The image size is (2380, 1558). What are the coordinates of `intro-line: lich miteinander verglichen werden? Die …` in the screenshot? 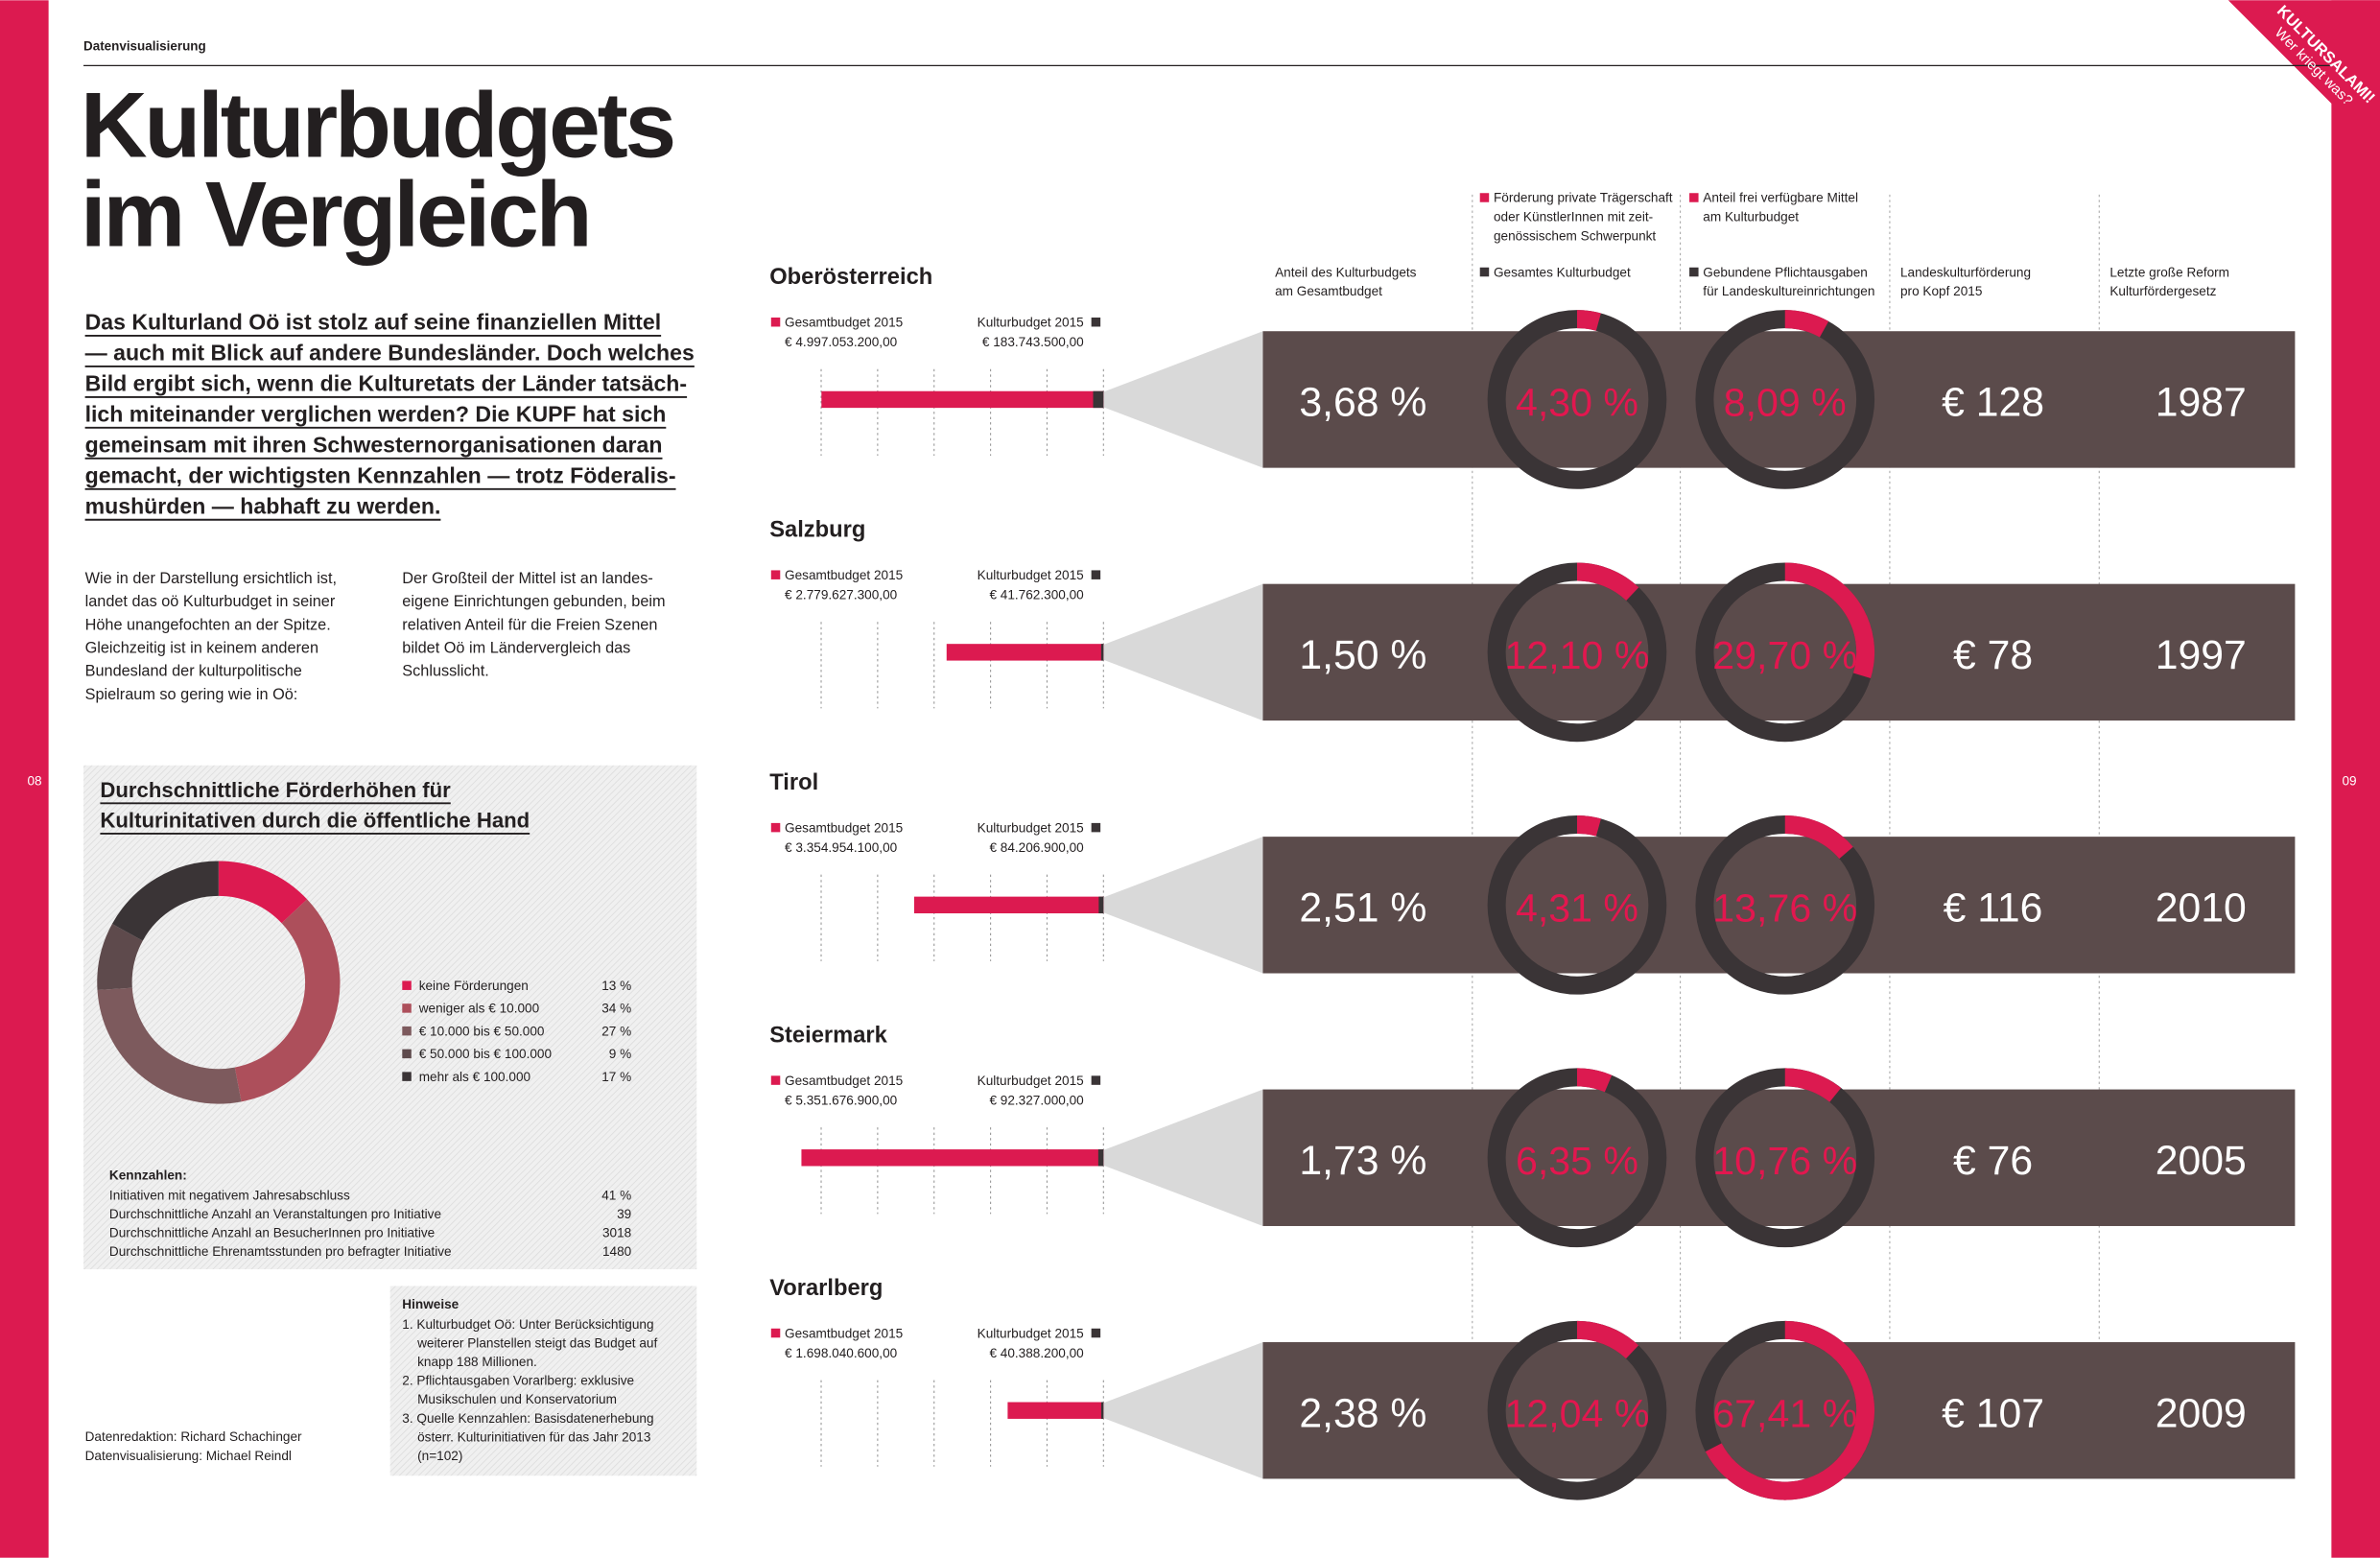 It's located at (376, 415).